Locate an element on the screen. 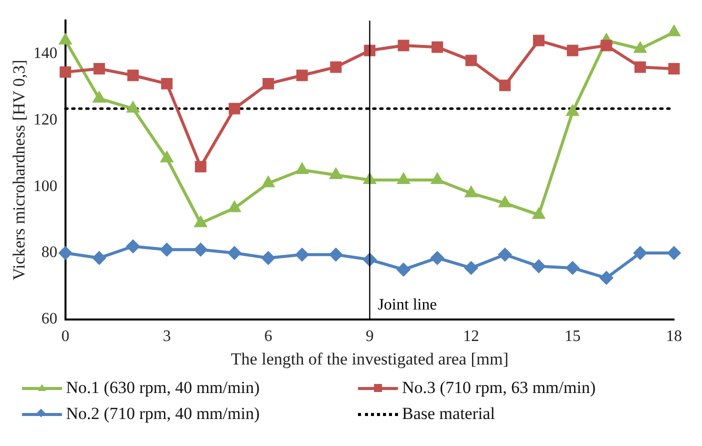 This screenshot has height=446, width=702. x-axis-title: The length of the investigated area [mm] is located at coordinates (369, 358).